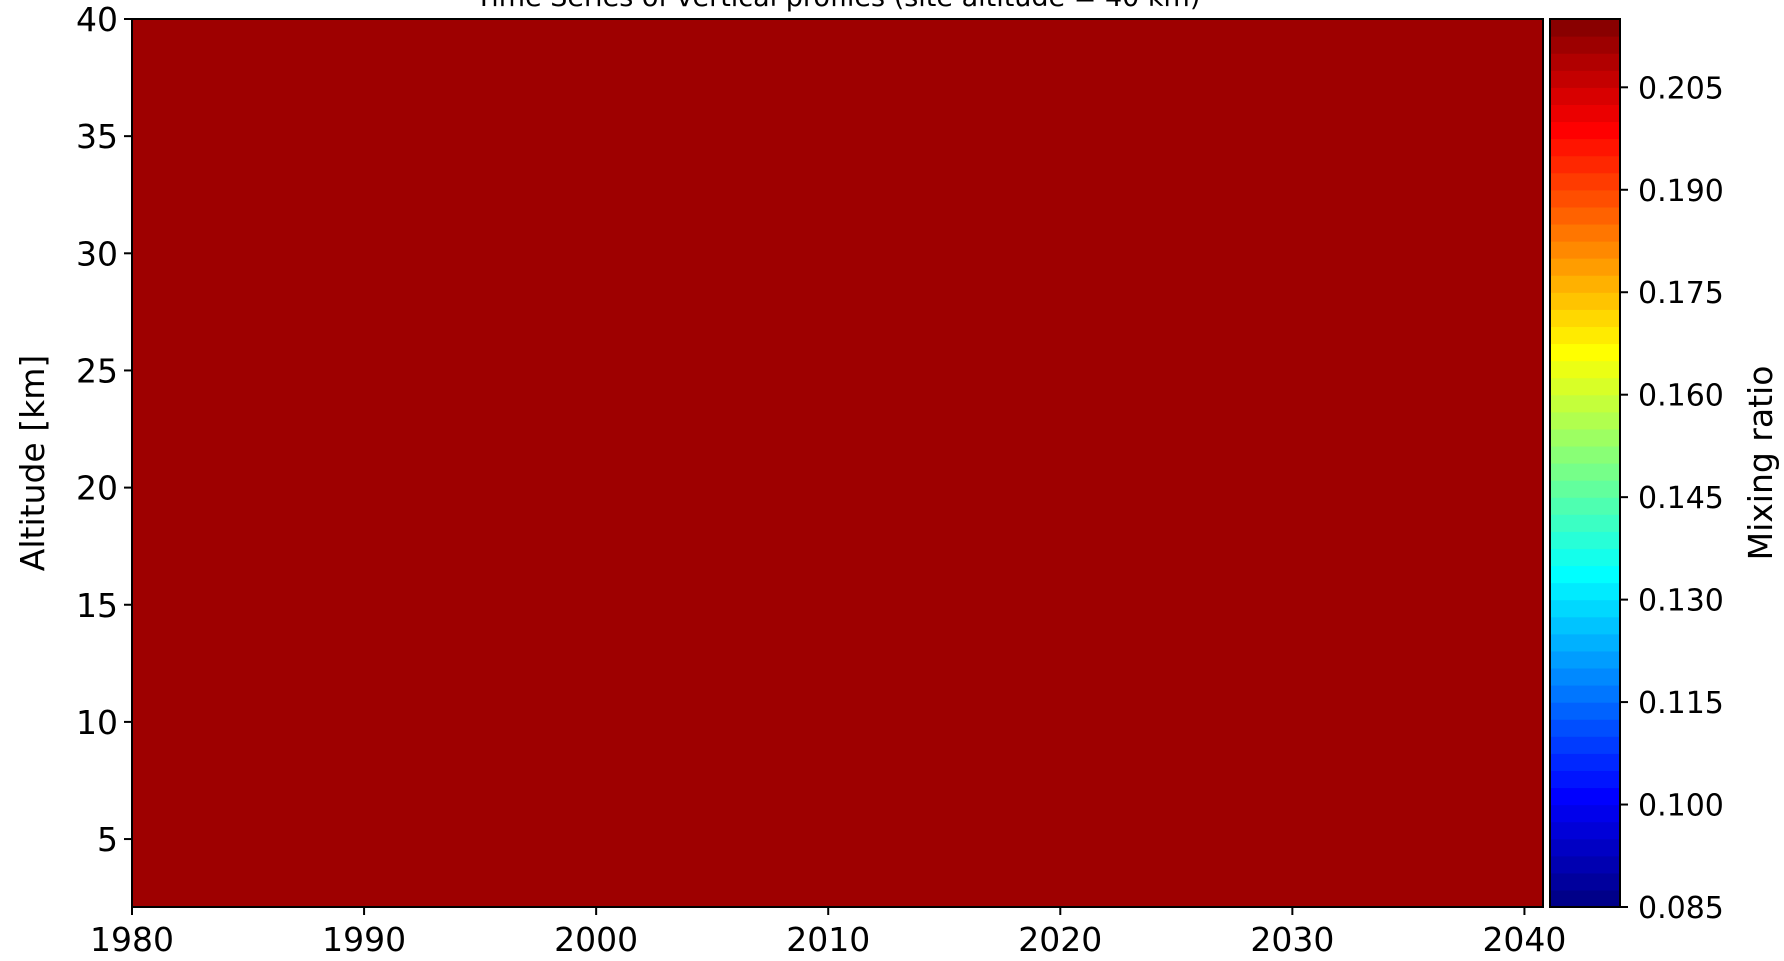 This screenshot has width=1784, height=961. I want to click on colorbar-tick-label: 0.085, so click(1681, 908).